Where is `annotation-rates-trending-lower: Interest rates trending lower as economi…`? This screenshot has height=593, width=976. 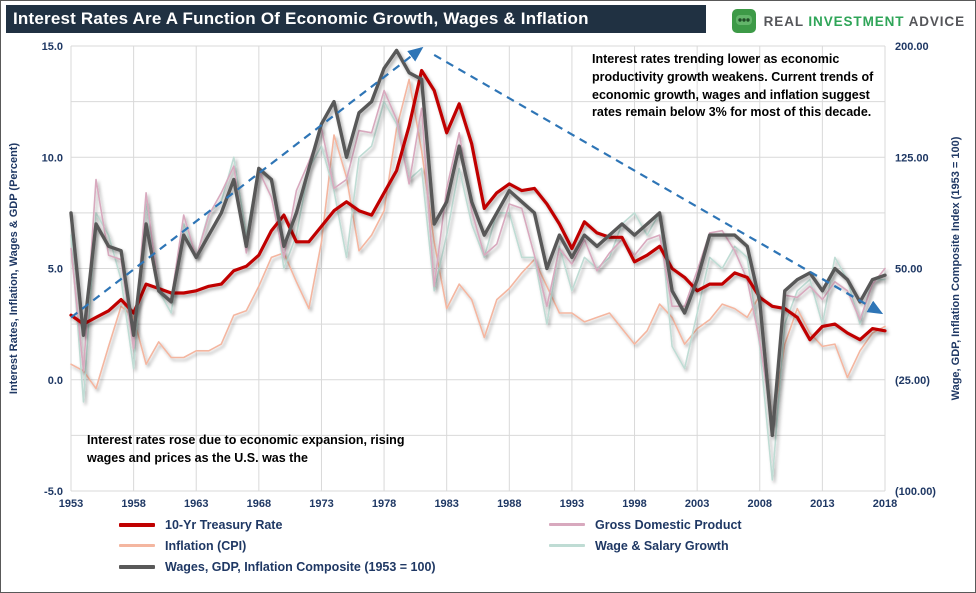
annotation-rates-trending-lower: Interest rates trending lower as economi… is located at coordinates (733, 86).